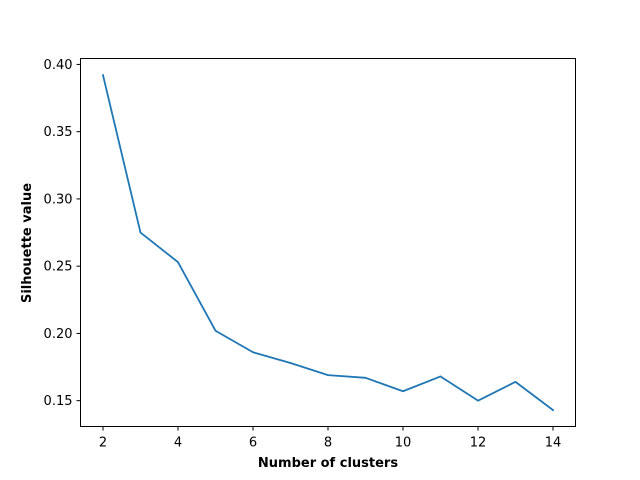 The width and height of the screenshot is (640, 480). I want to click on y-tick-label: 0.15, so click(58, 401).